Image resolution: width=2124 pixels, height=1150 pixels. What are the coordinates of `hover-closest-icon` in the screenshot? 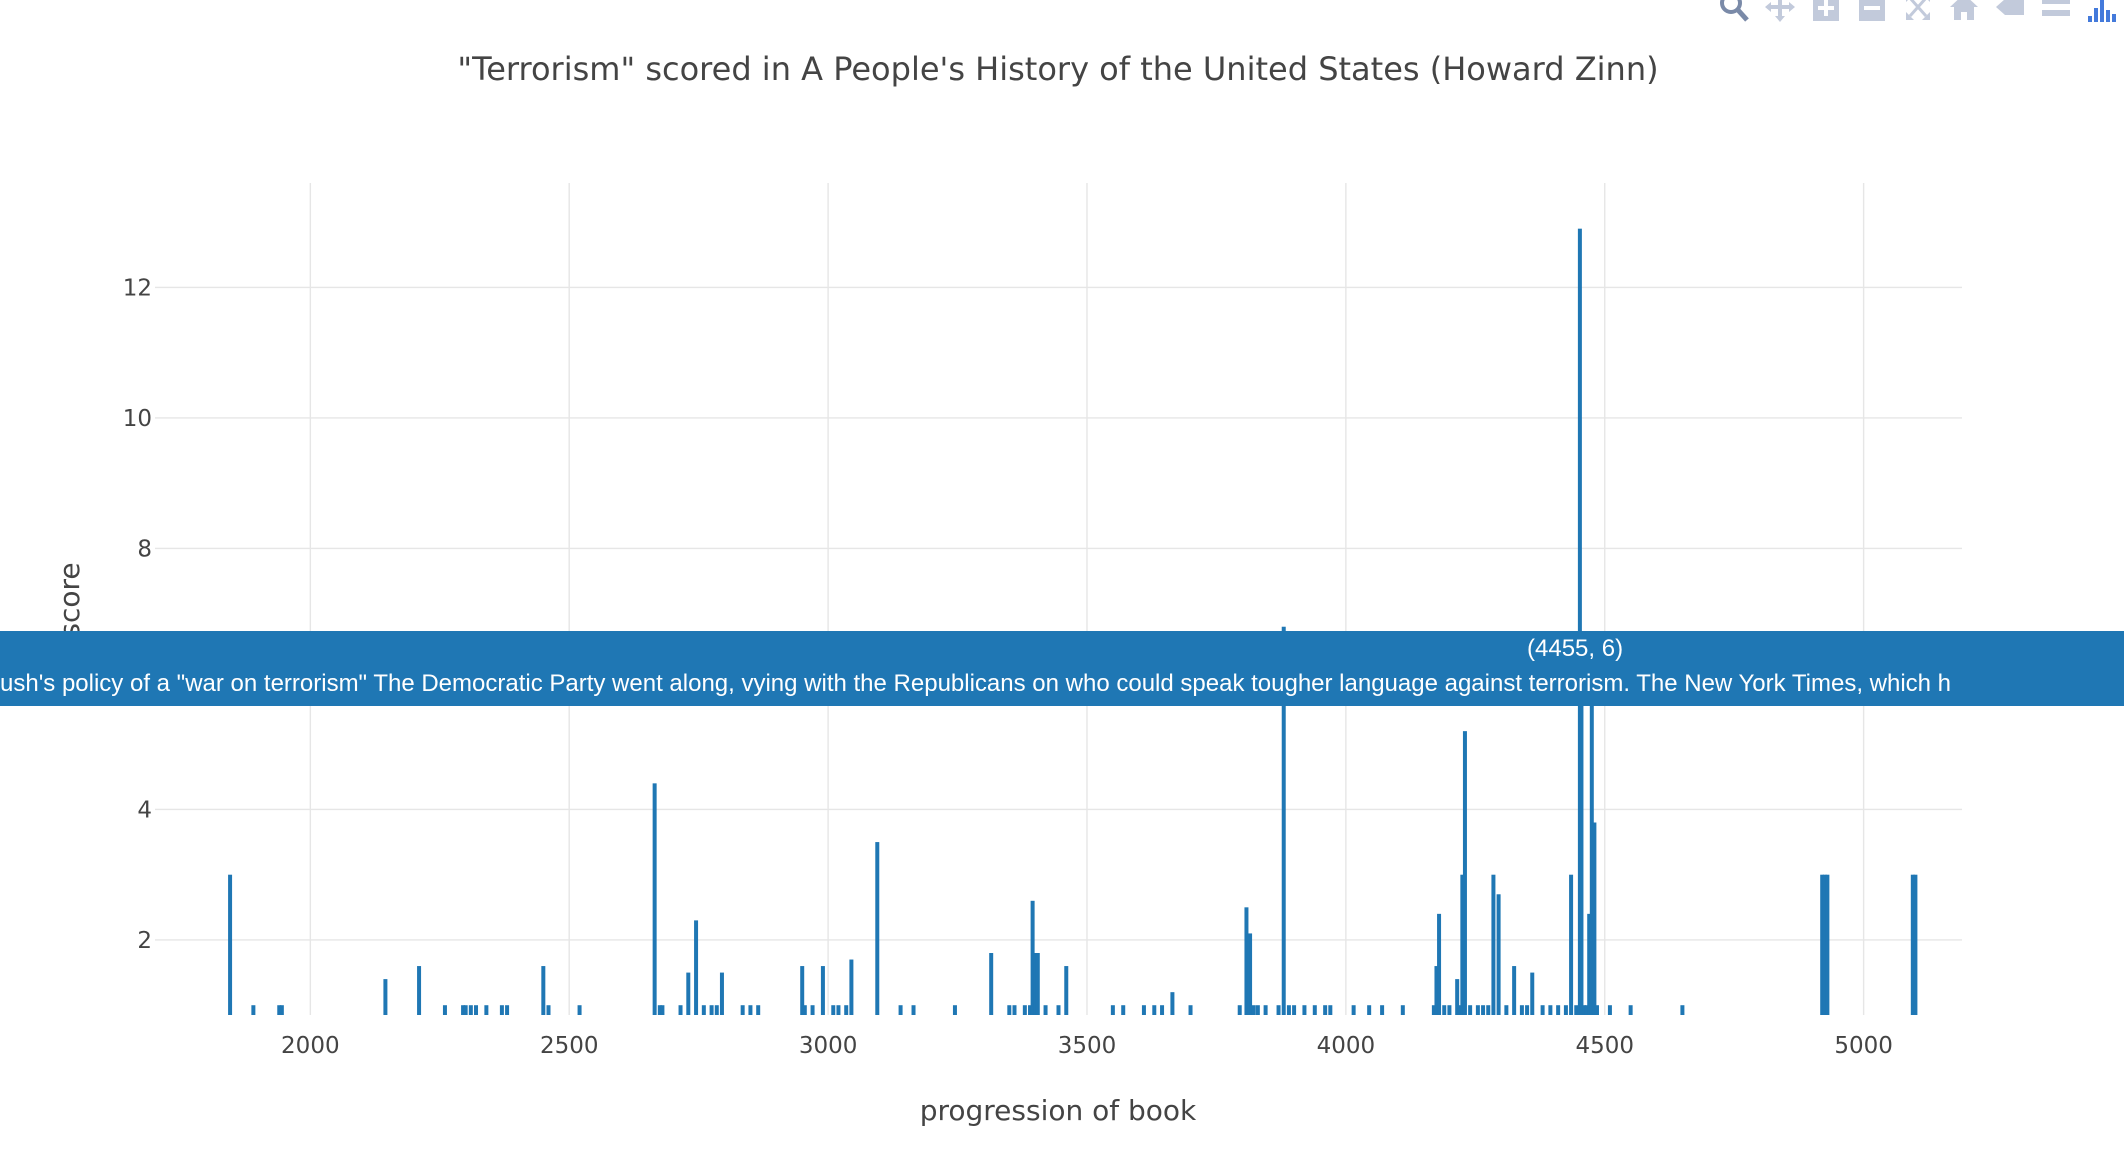 It's located at (2010, 12).